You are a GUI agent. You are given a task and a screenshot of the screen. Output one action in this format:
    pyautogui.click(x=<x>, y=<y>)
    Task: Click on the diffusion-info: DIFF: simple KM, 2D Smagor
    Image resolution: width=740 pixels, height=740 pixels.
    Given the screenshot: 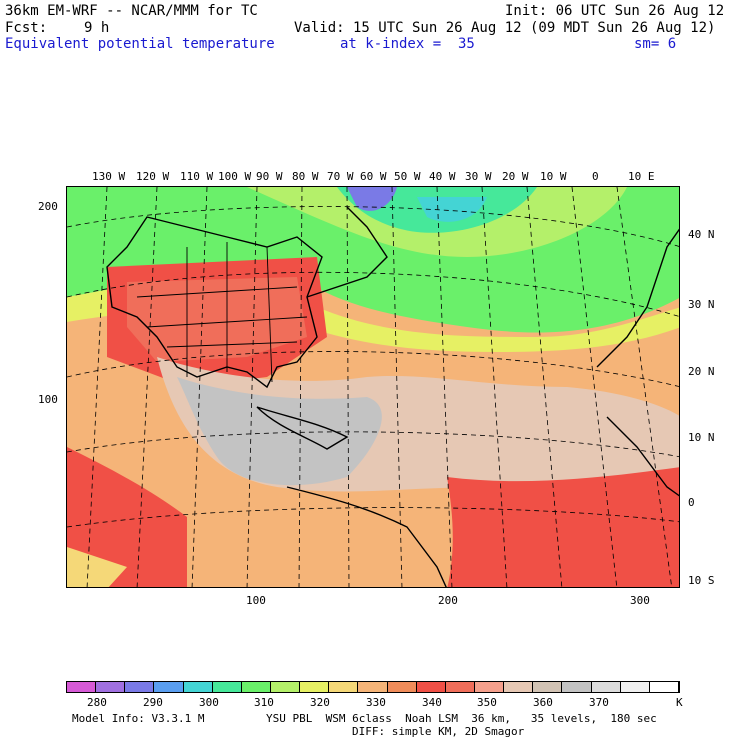 What is the action you would take?
    pyautogui.click(x=438, y=731)
    